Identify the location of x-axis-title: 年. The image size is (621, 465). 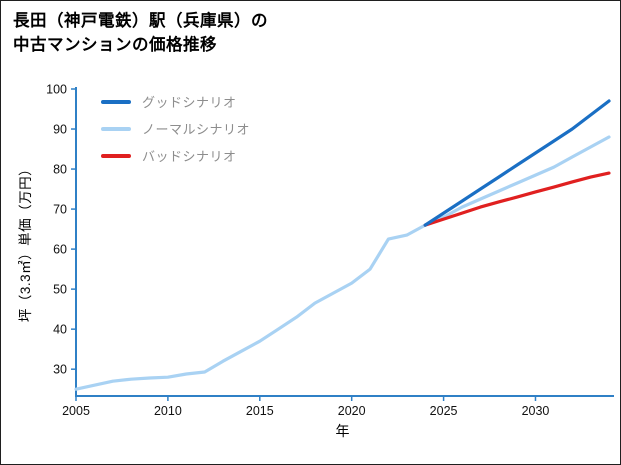
(342, 431).